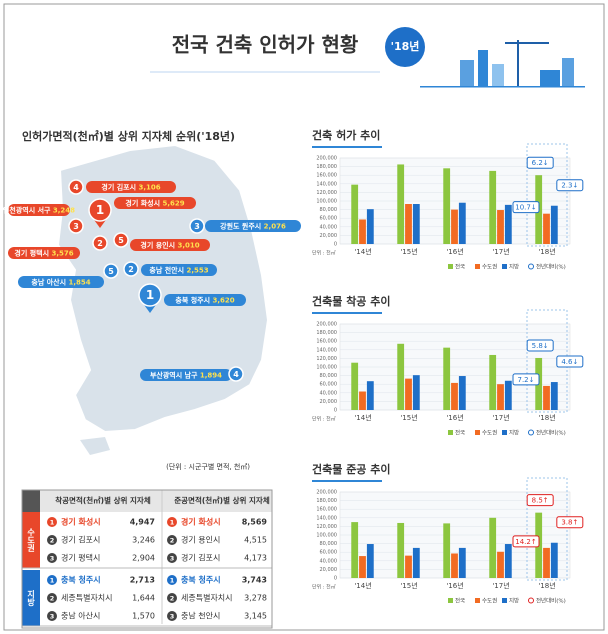 The width and height of the screenshot is (608, 634). I want to click on change-label: 8.5↑, so click(540, 501).